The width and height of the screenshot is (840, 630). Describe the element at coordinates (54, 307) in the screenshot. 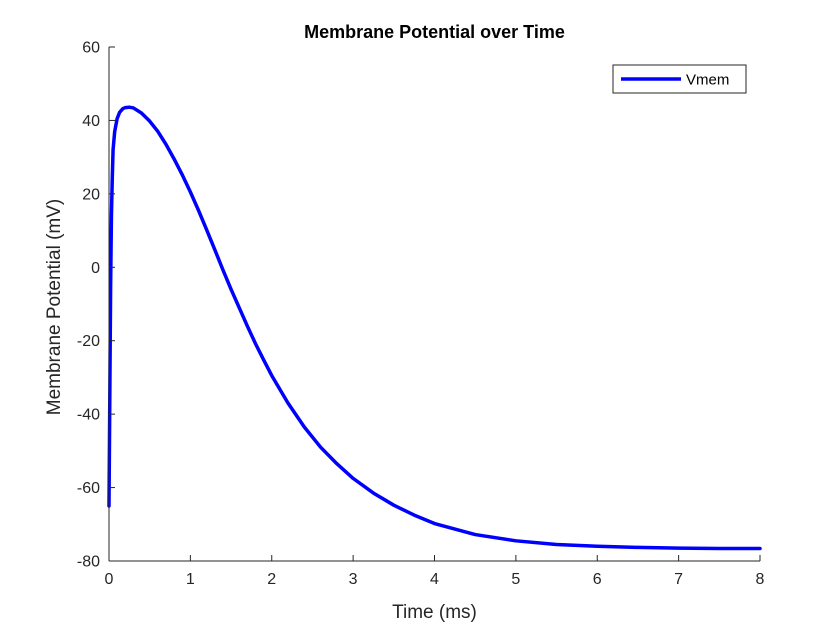

I see `y-axis-label: Membrane Potential (mV)` at that location.